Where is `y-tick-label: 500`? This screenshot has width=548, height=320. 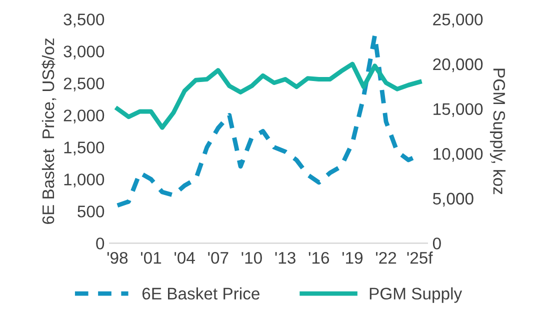 y-tick-label: 500 is located at coordinates (91, 212).